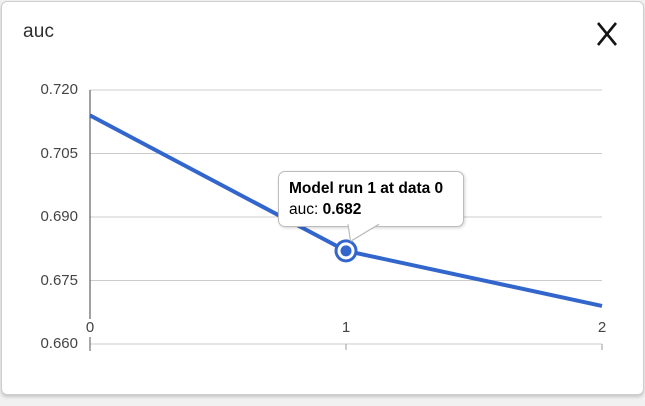 The image size is (645, 406). Describe the element at coordinates (342, 209) in the screenshot. I see `tooltip-value: 0.682` at that location.